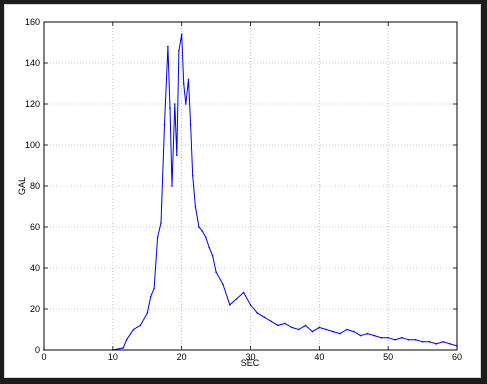 The width and height of the screenshot is (487, 384). Describe the element at coordinates (250, 363) in the screenshot. I see `x-axis-label: SEC` at that location.